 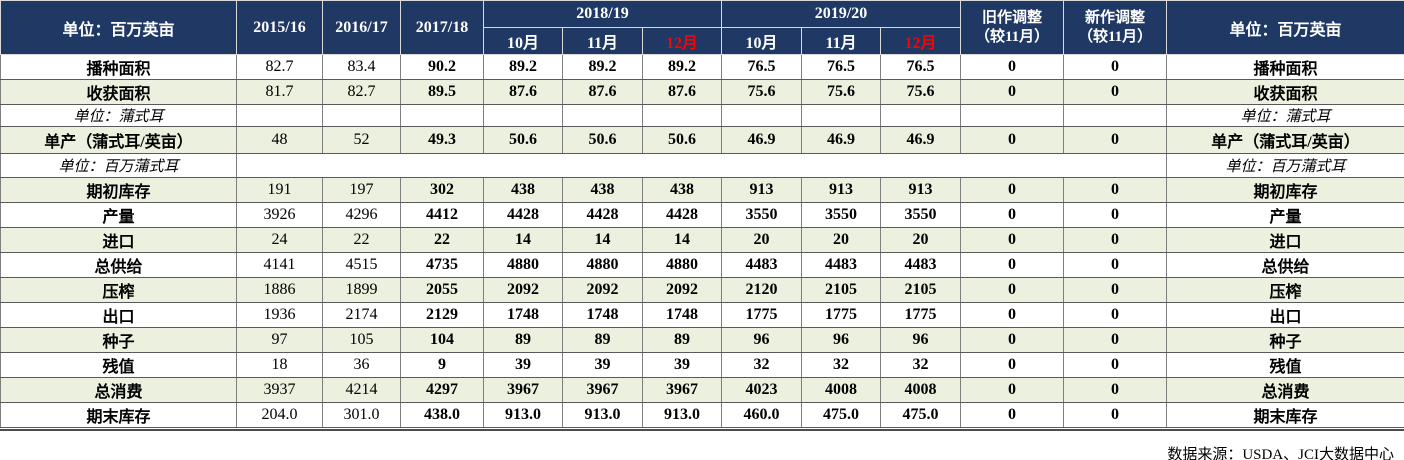 What do you see at coordinates (523, 240) in the screenshot?
I see `value-cell: 14` at bounding box center [523, 240].